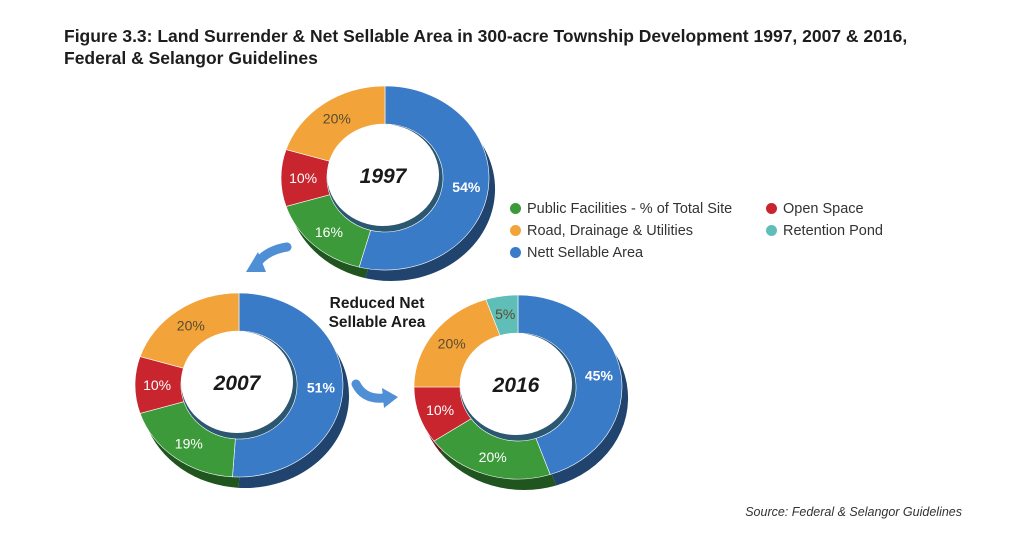 The width and height of the screenshot is (1024, 546). What do you see at coordinates (303, 178) in the screenshot?
I see `donut-1997-label-open_space: 10%` at bounding box center [303, 178].